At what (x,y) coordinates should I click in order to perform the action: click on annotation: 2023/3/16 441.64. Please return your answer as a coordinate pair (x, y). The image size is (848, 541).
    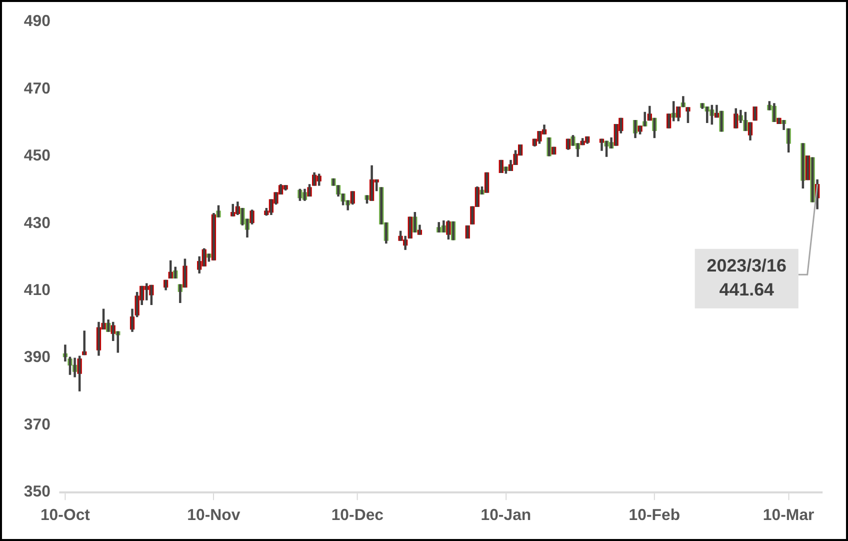
    Looking at the image, I should click on (746, 278).